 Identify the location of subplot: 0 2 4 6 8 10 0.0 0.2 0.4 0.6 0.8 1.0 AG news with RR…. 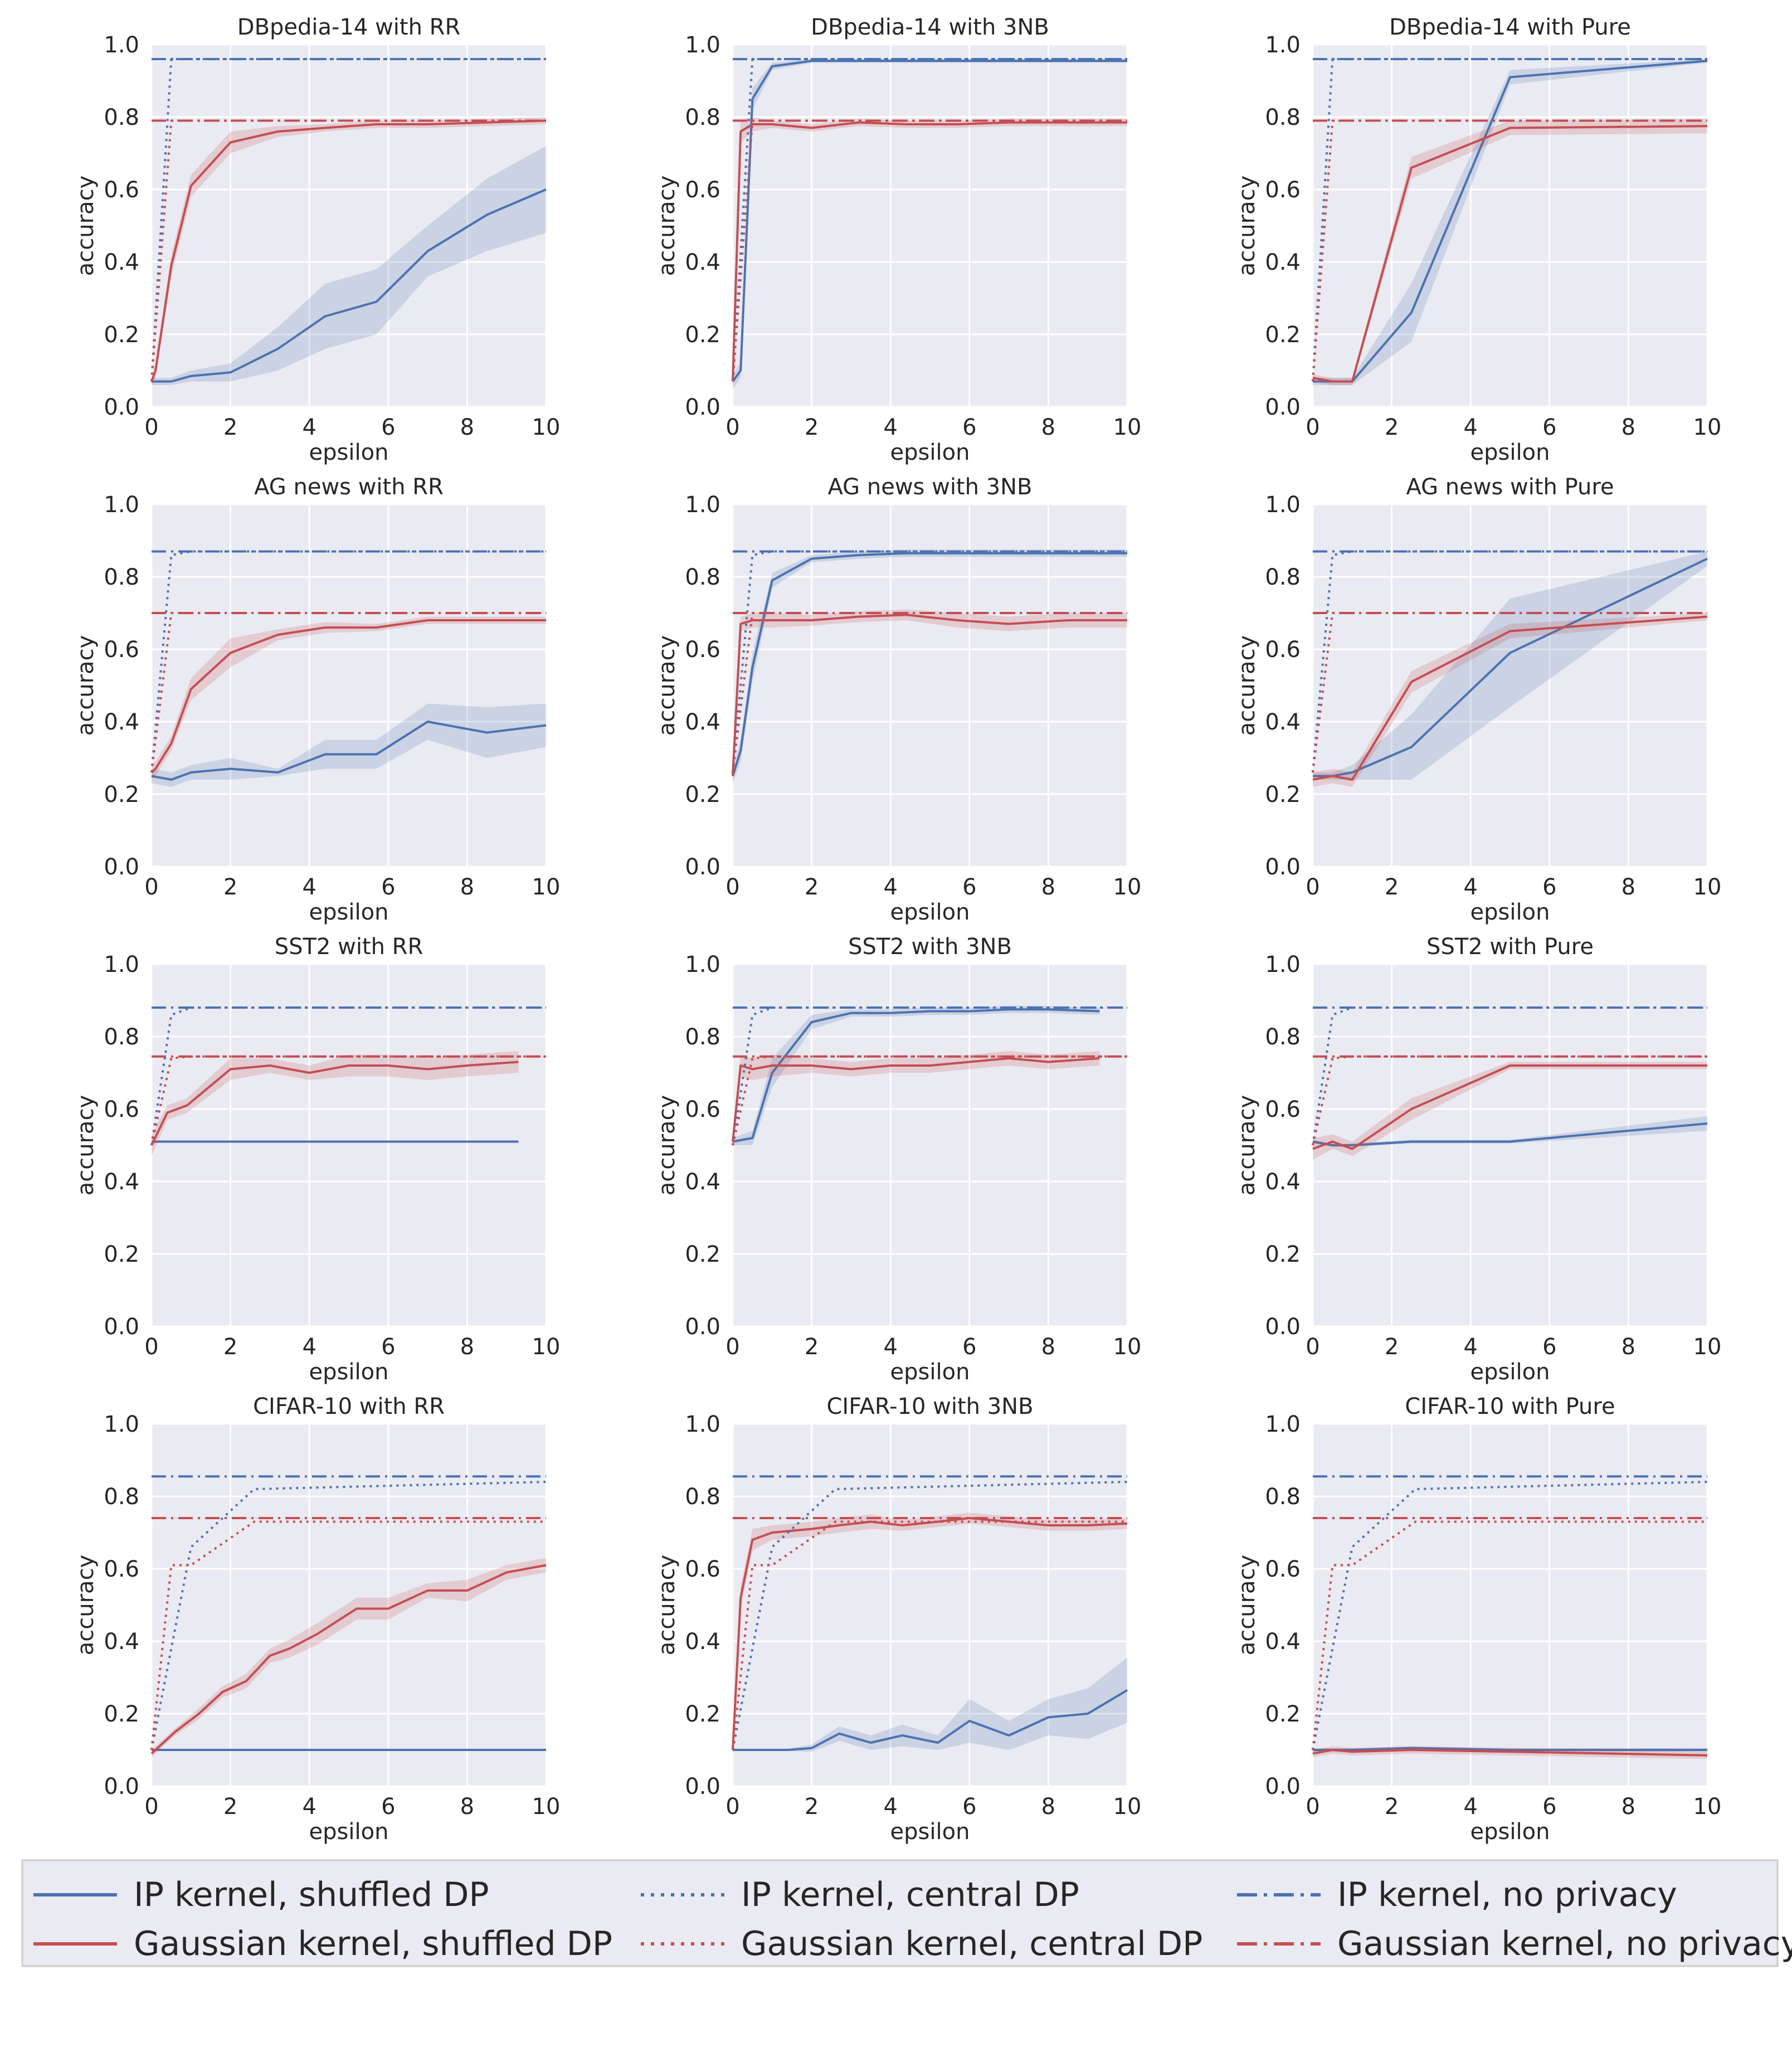
(317, 699).